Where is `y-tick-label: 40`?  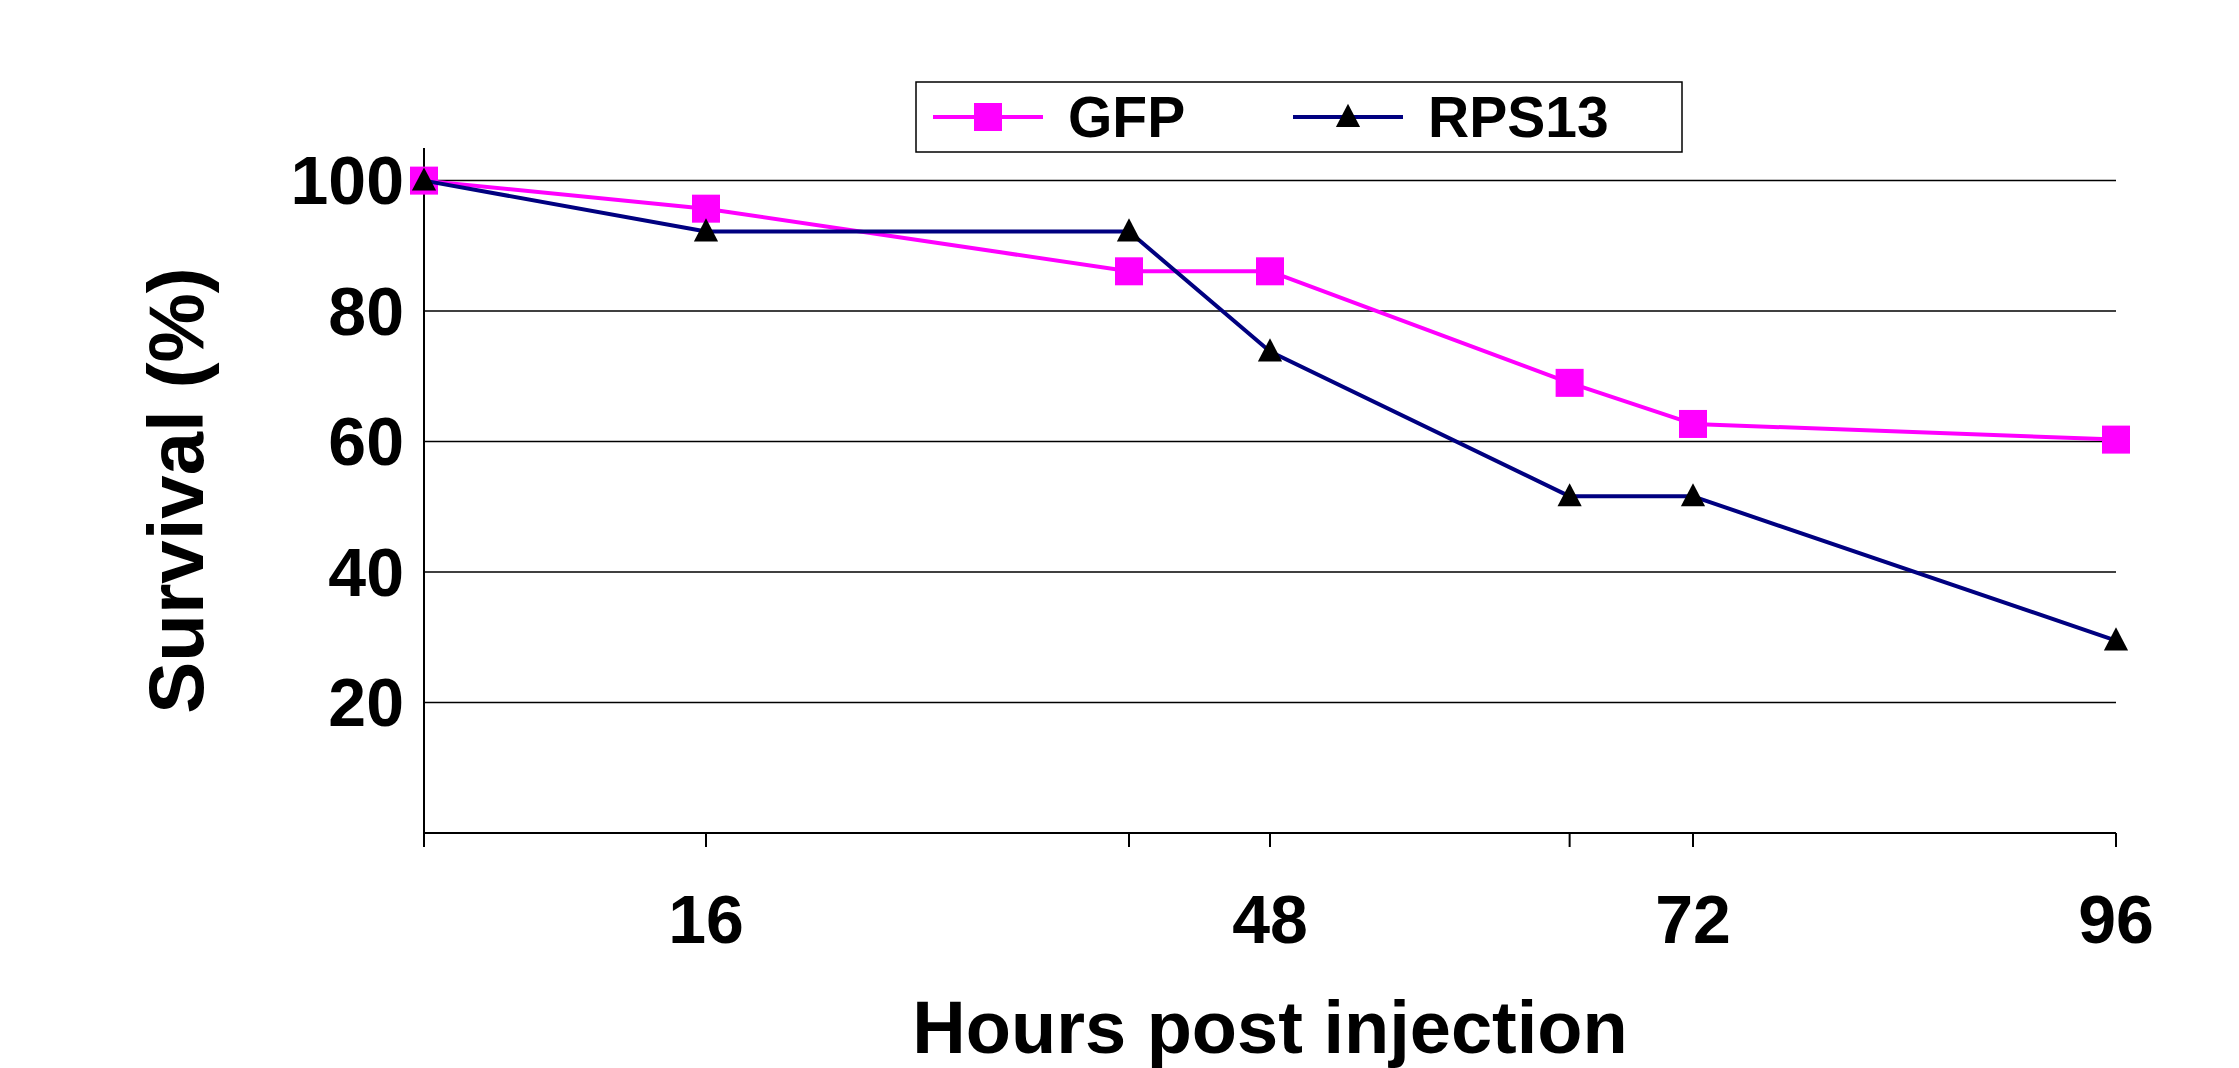 y-tick-label: 40 is located at coordinates (366, 571).